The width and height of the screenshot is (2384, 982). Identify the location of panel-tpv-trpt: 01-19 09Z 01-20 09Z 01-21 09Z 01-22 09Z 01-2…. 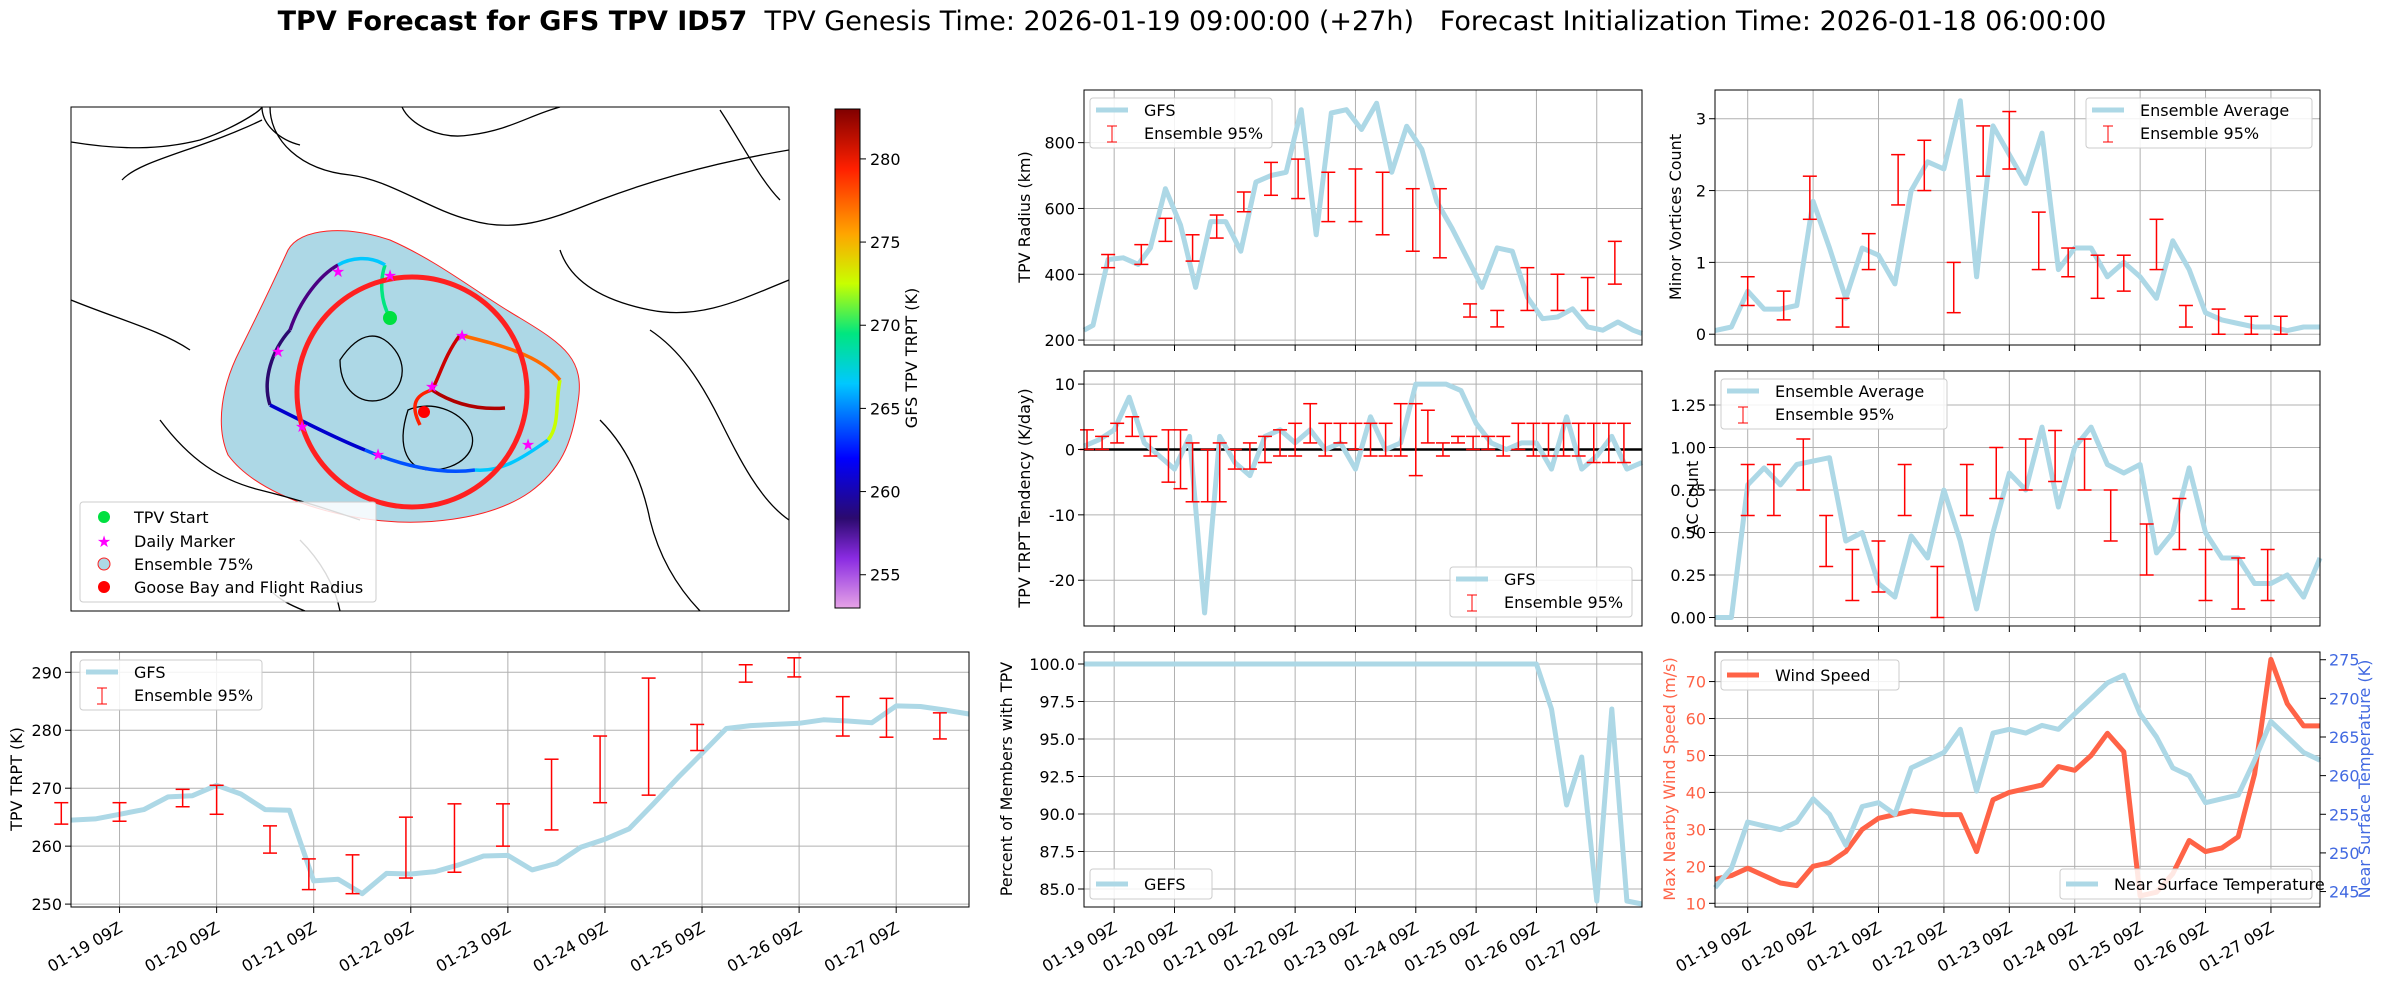
(488, 813).